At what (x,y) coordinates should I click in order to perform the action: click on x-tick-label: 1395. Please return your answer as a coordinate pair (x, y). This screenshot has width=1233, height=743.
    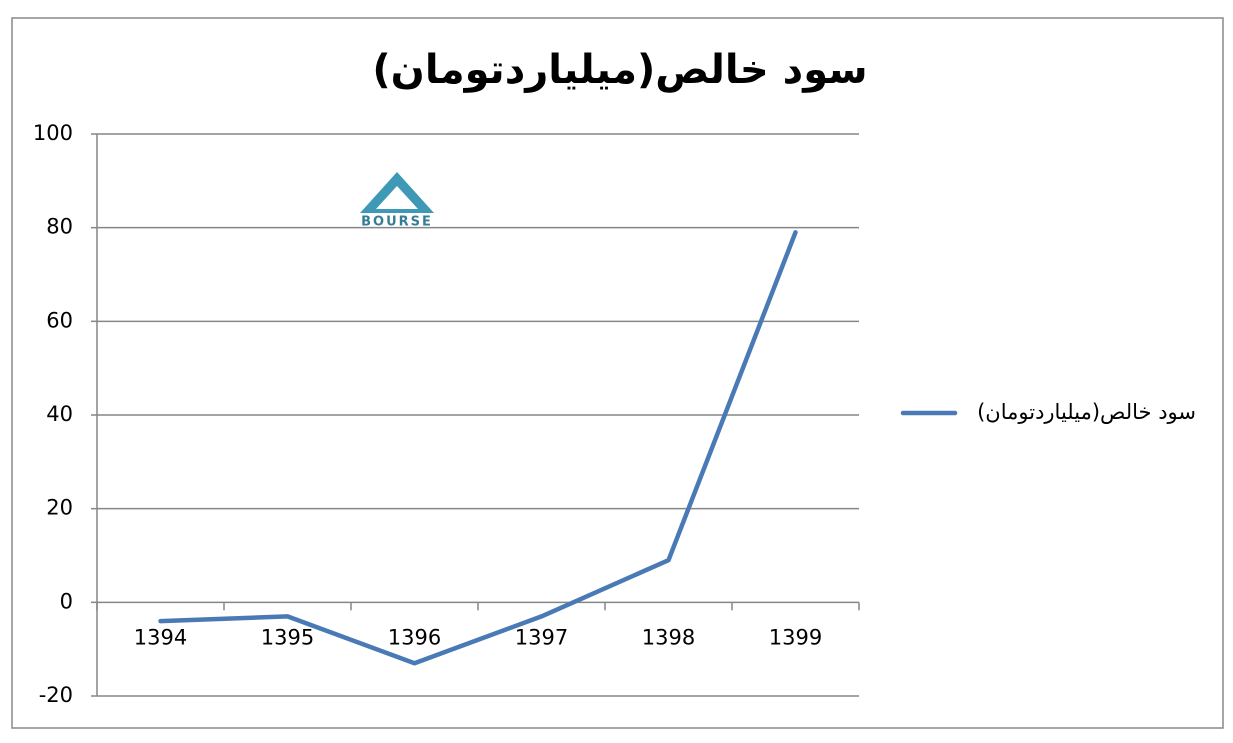
    Looking at the image, I should click on (287, 637).